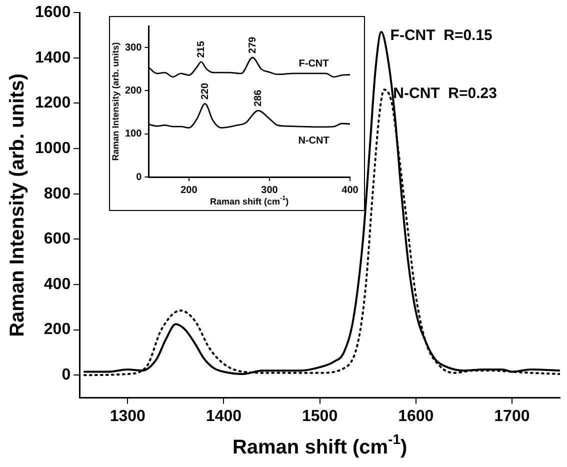 Image resolution: width=567 pixels, height=467 pixels. I want to click on y-tick-label: 300, so click(133, 48).